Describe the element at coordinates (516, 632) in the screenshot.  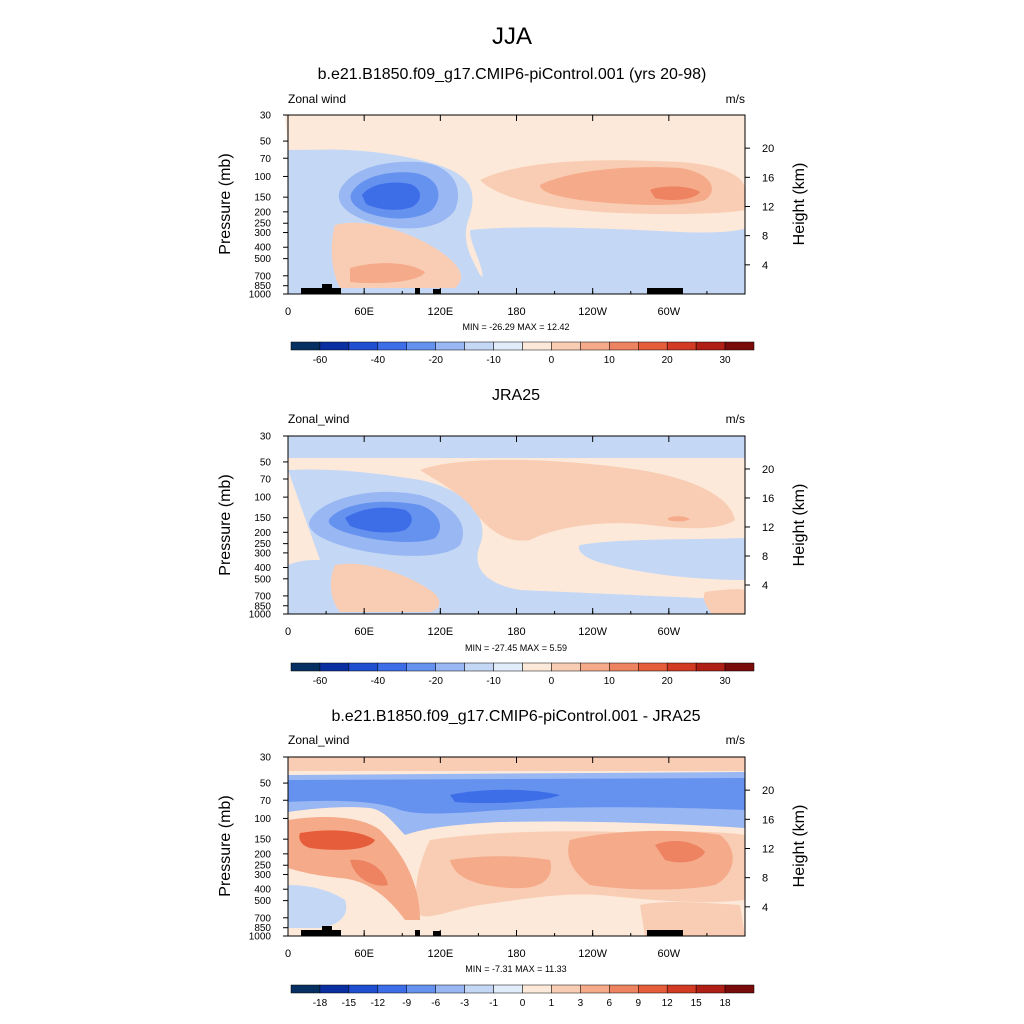
I see `x-tick-label: 180` at that location.